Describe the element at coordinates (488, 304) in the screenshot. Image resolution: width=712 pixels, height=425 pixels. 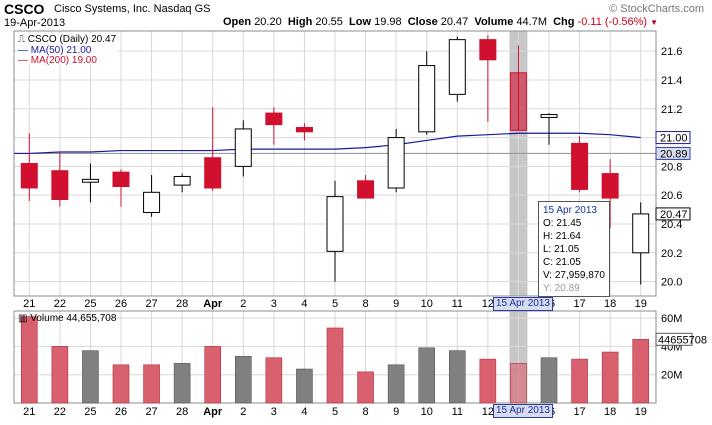
I see `price-x-tick-label: 12` at that location.